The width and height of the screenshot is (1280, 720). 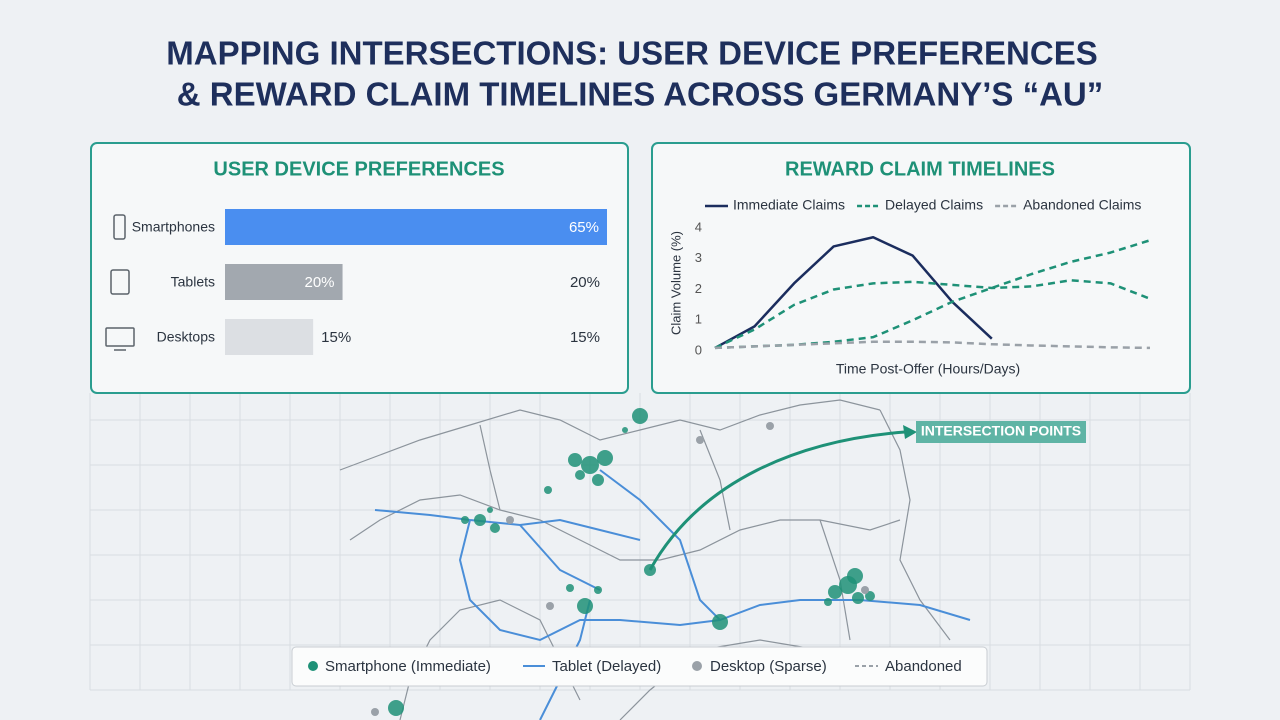 I want to click on claims-panel, so click(x=921, y=268).